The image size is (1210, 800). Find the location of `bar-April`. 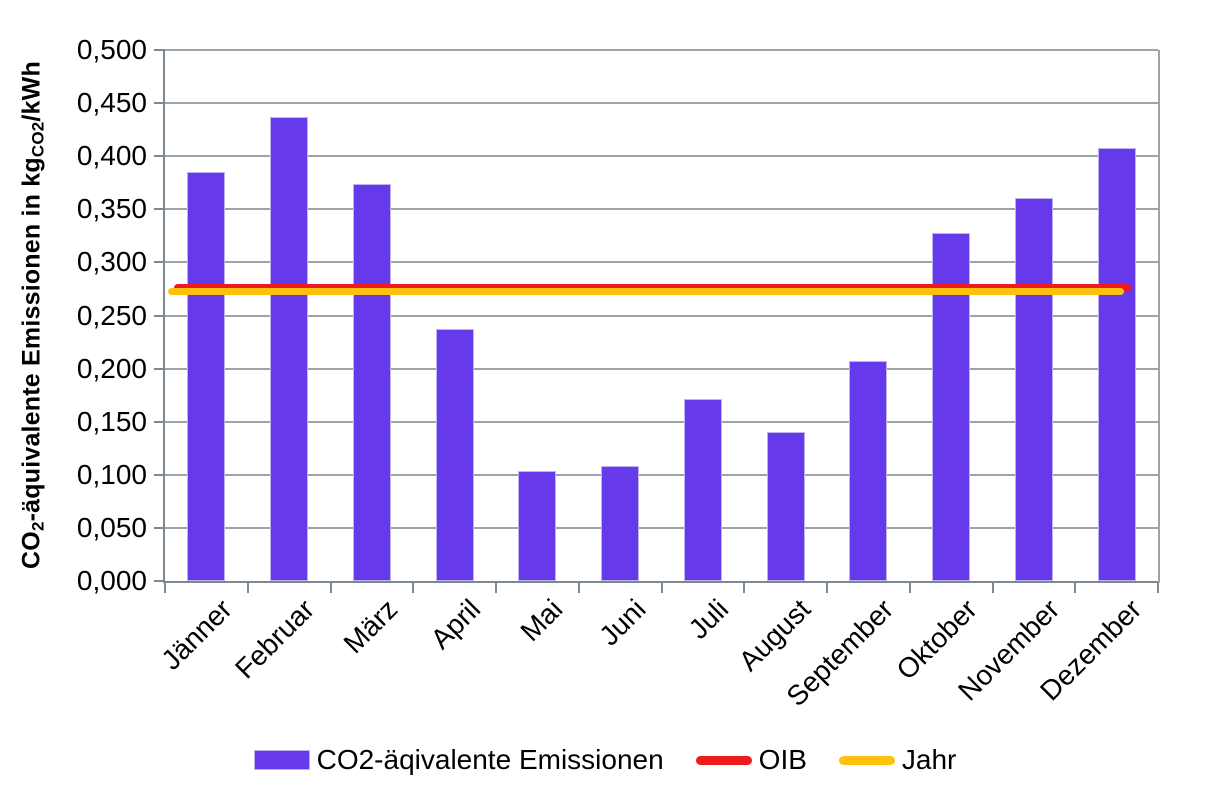

bar-April is located at coordinates (454, 455).